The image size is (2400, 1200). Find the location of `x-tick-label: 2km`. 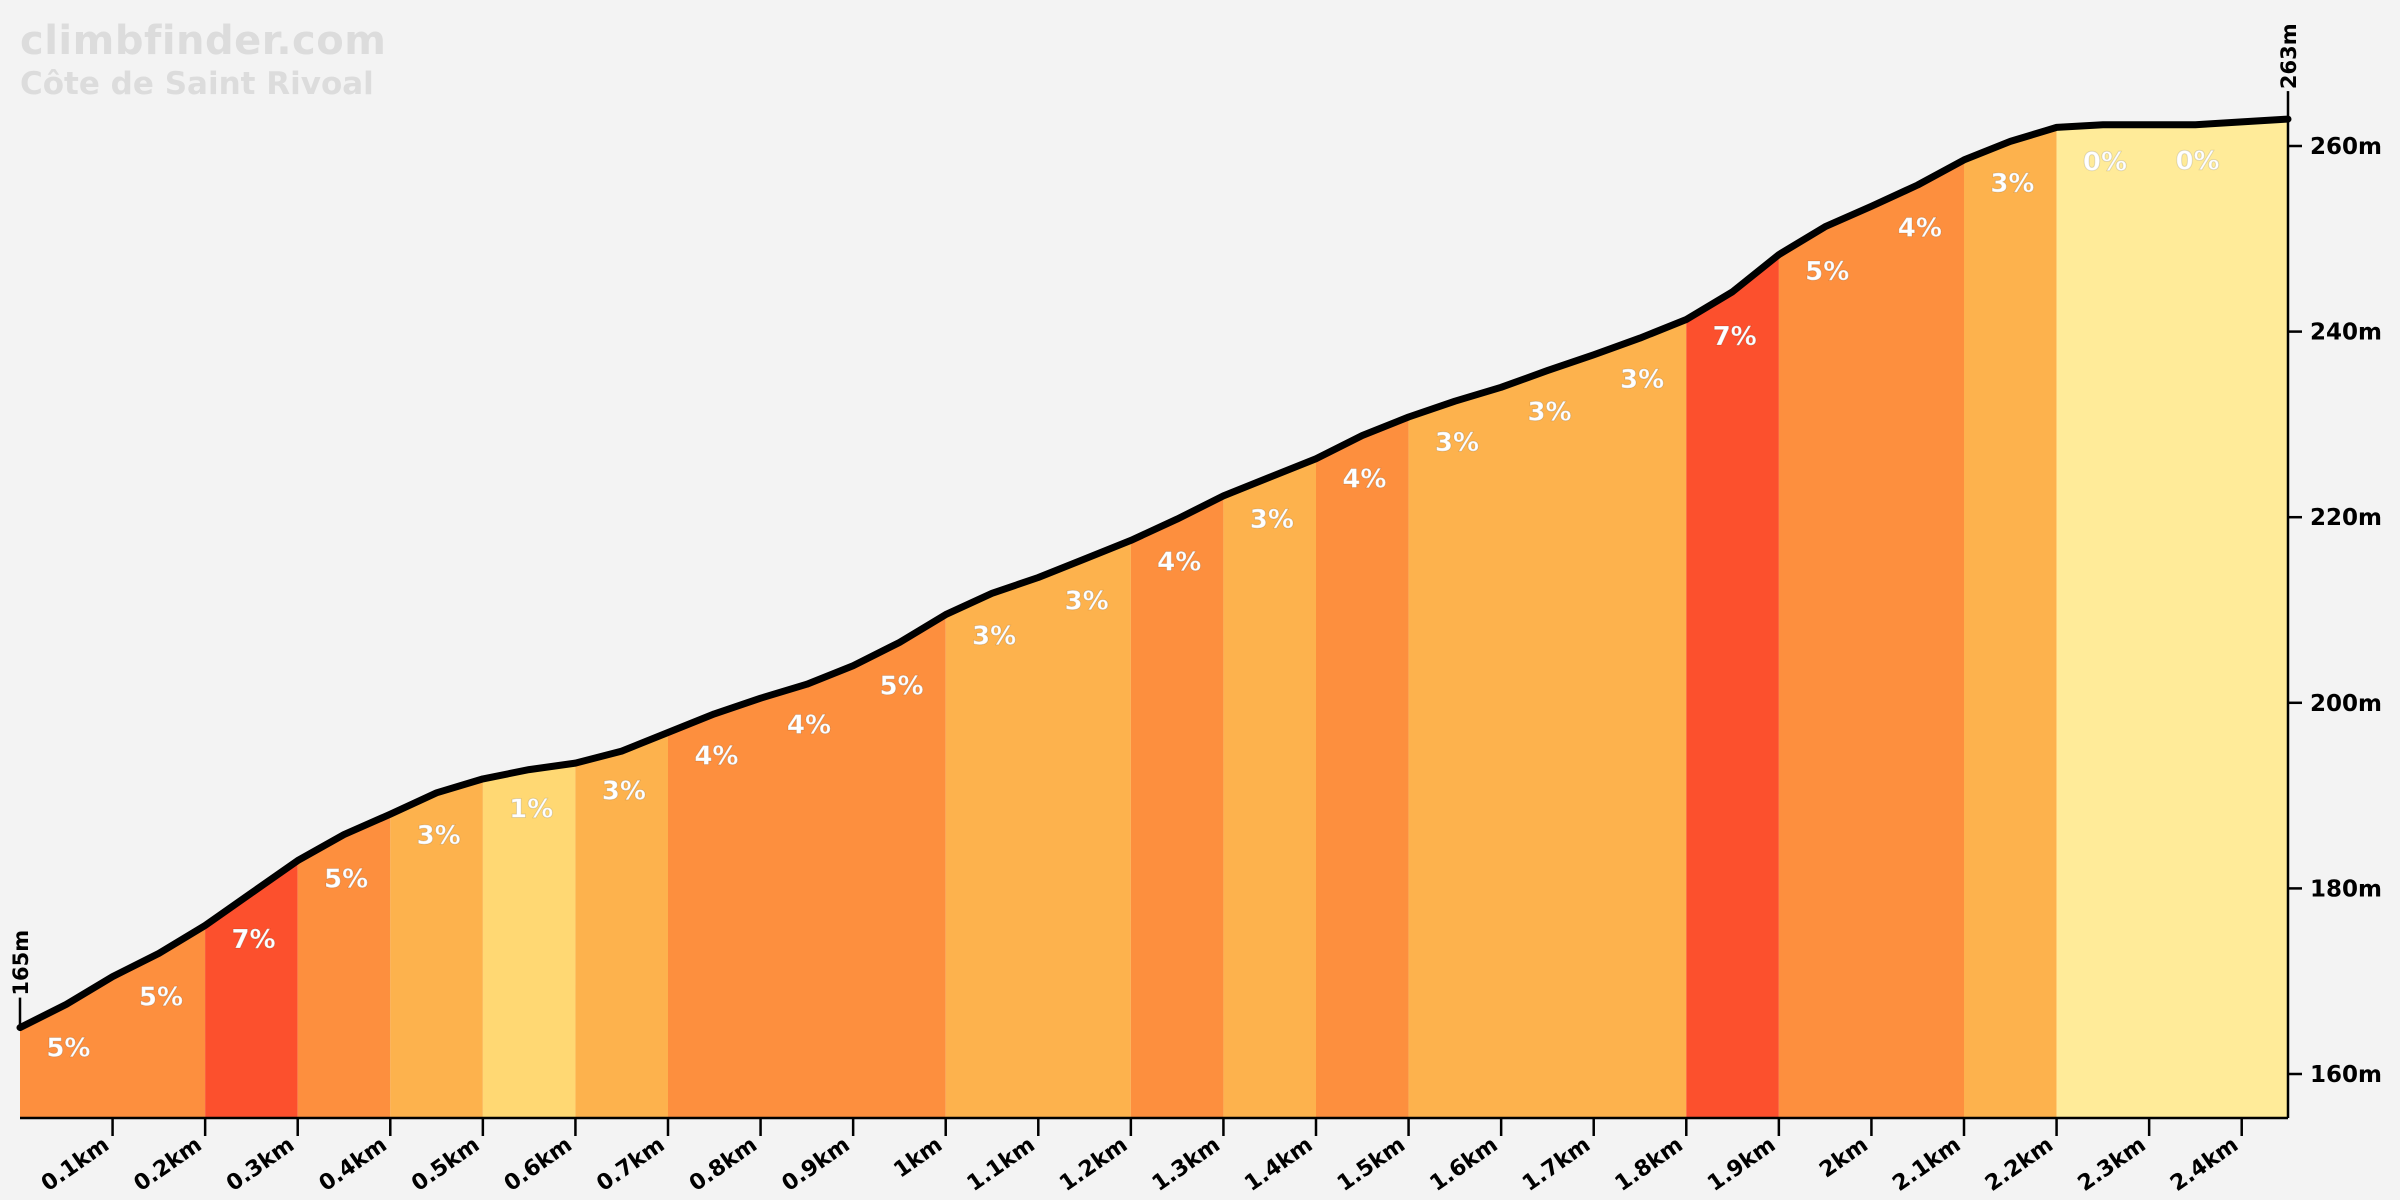

x-tick-label: 2km is located at coordinates (1844, 1157).